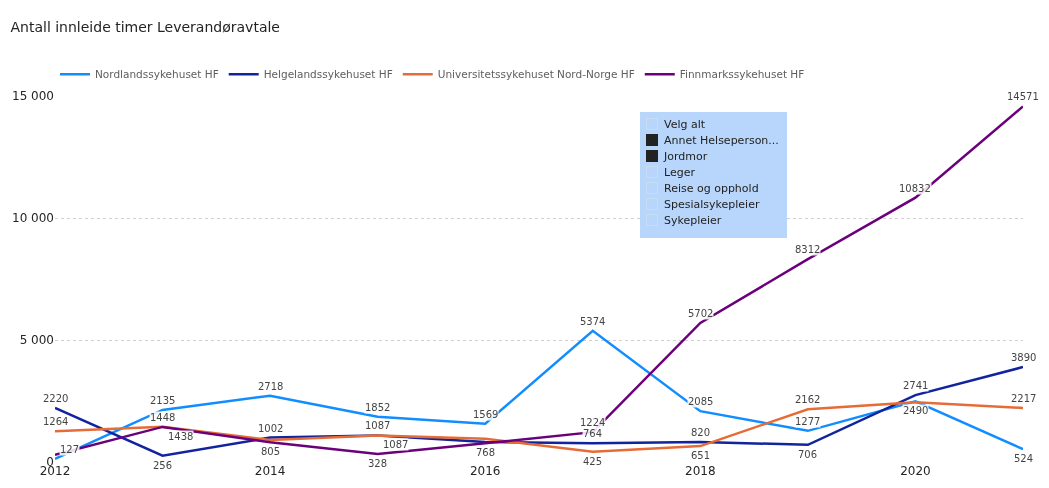 The height and width of the screenshot is (488, 1049). Describe the element at coordinates (711, 188) in the screenshot. I see `annotation: Reise og opphold` at that location.